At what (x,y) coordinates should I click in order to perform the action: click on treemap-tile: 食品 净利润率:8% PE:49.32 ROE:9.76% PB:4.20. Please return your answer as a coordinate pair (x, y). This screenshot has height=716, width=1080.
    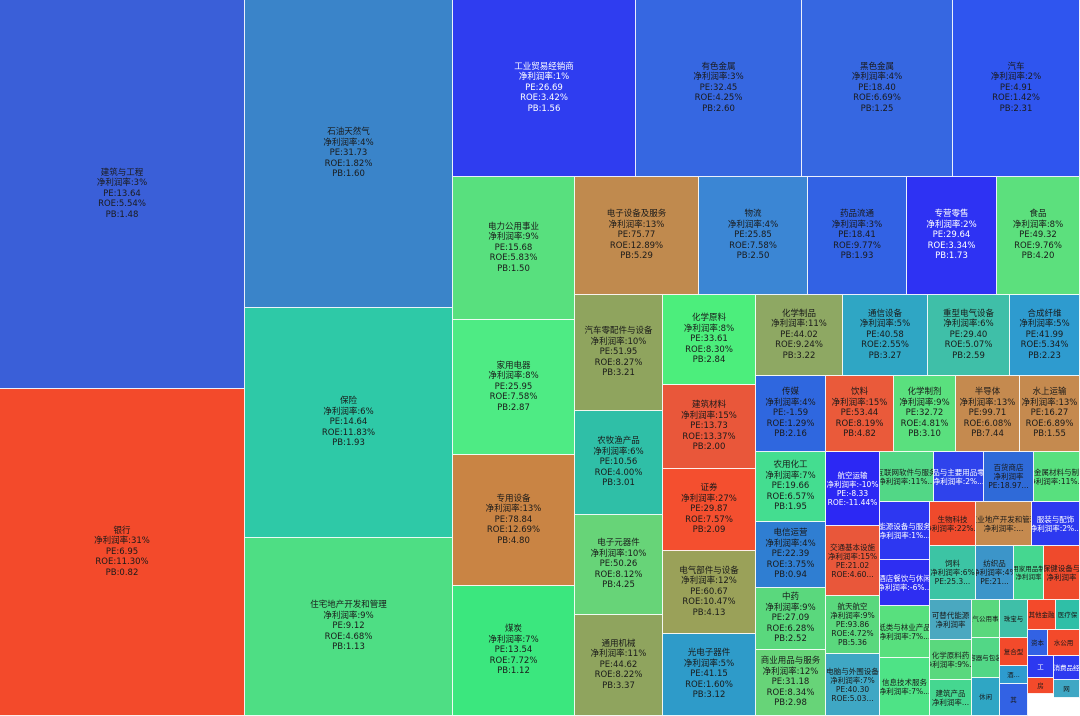
    Looking at the image, I should click on (1038, 236).